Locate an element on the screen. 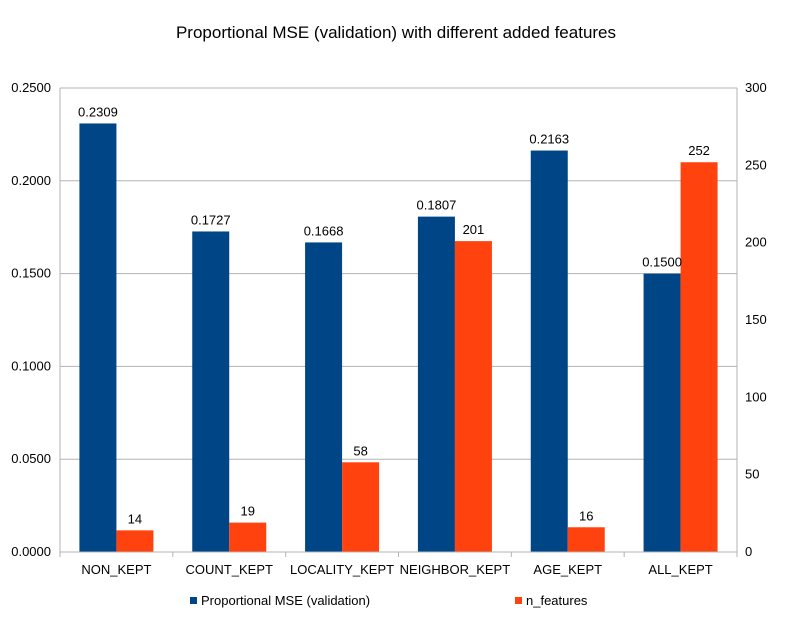  data-label-n-features: 58 is located at coordinates (360, 450).